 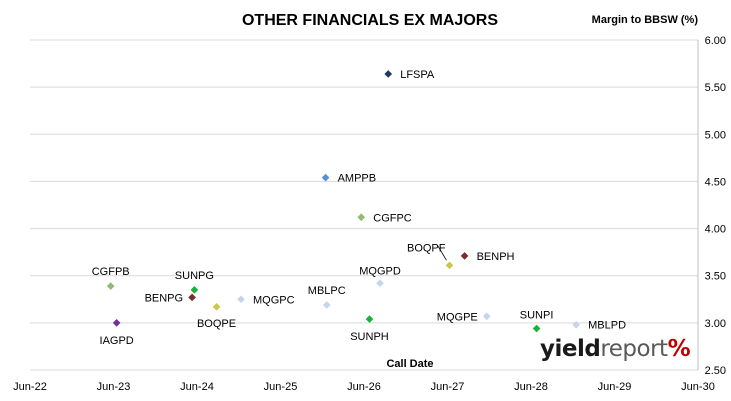 What do you see at coordinates (357, 179) in the screenshot?
I see `label-amppb: AMPPB` at bounding box center [357, 179].